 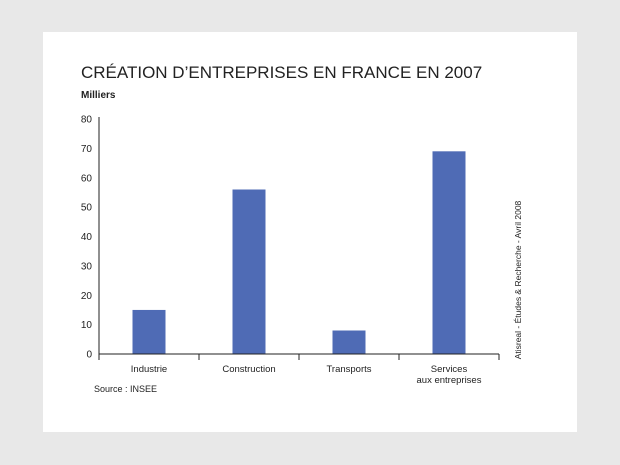 What do you see at coordinates (89, 355) in the screenshot?
I see `y-tick-label: 0` at bounding box center [89, 355].